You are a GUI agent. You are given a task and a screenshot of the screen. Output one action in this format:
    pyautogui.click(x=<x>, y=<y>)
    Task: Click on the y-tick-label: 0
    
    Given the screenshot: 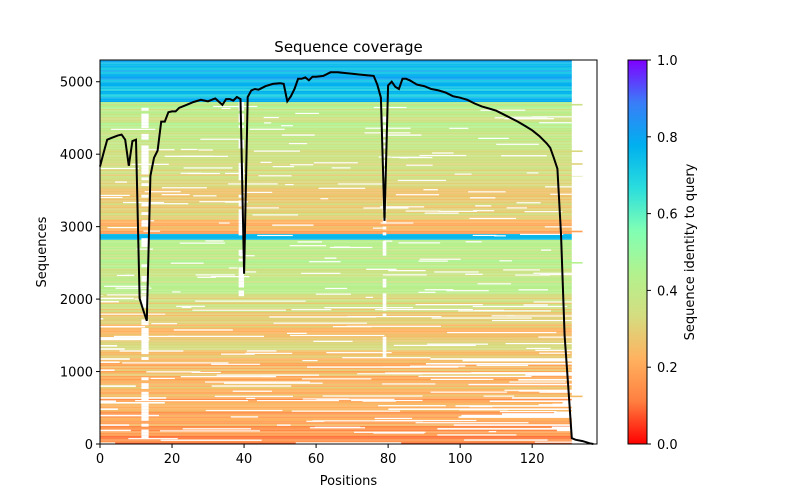 What is the action you would take?
    pyautogui.click(x=89, y=445)
    